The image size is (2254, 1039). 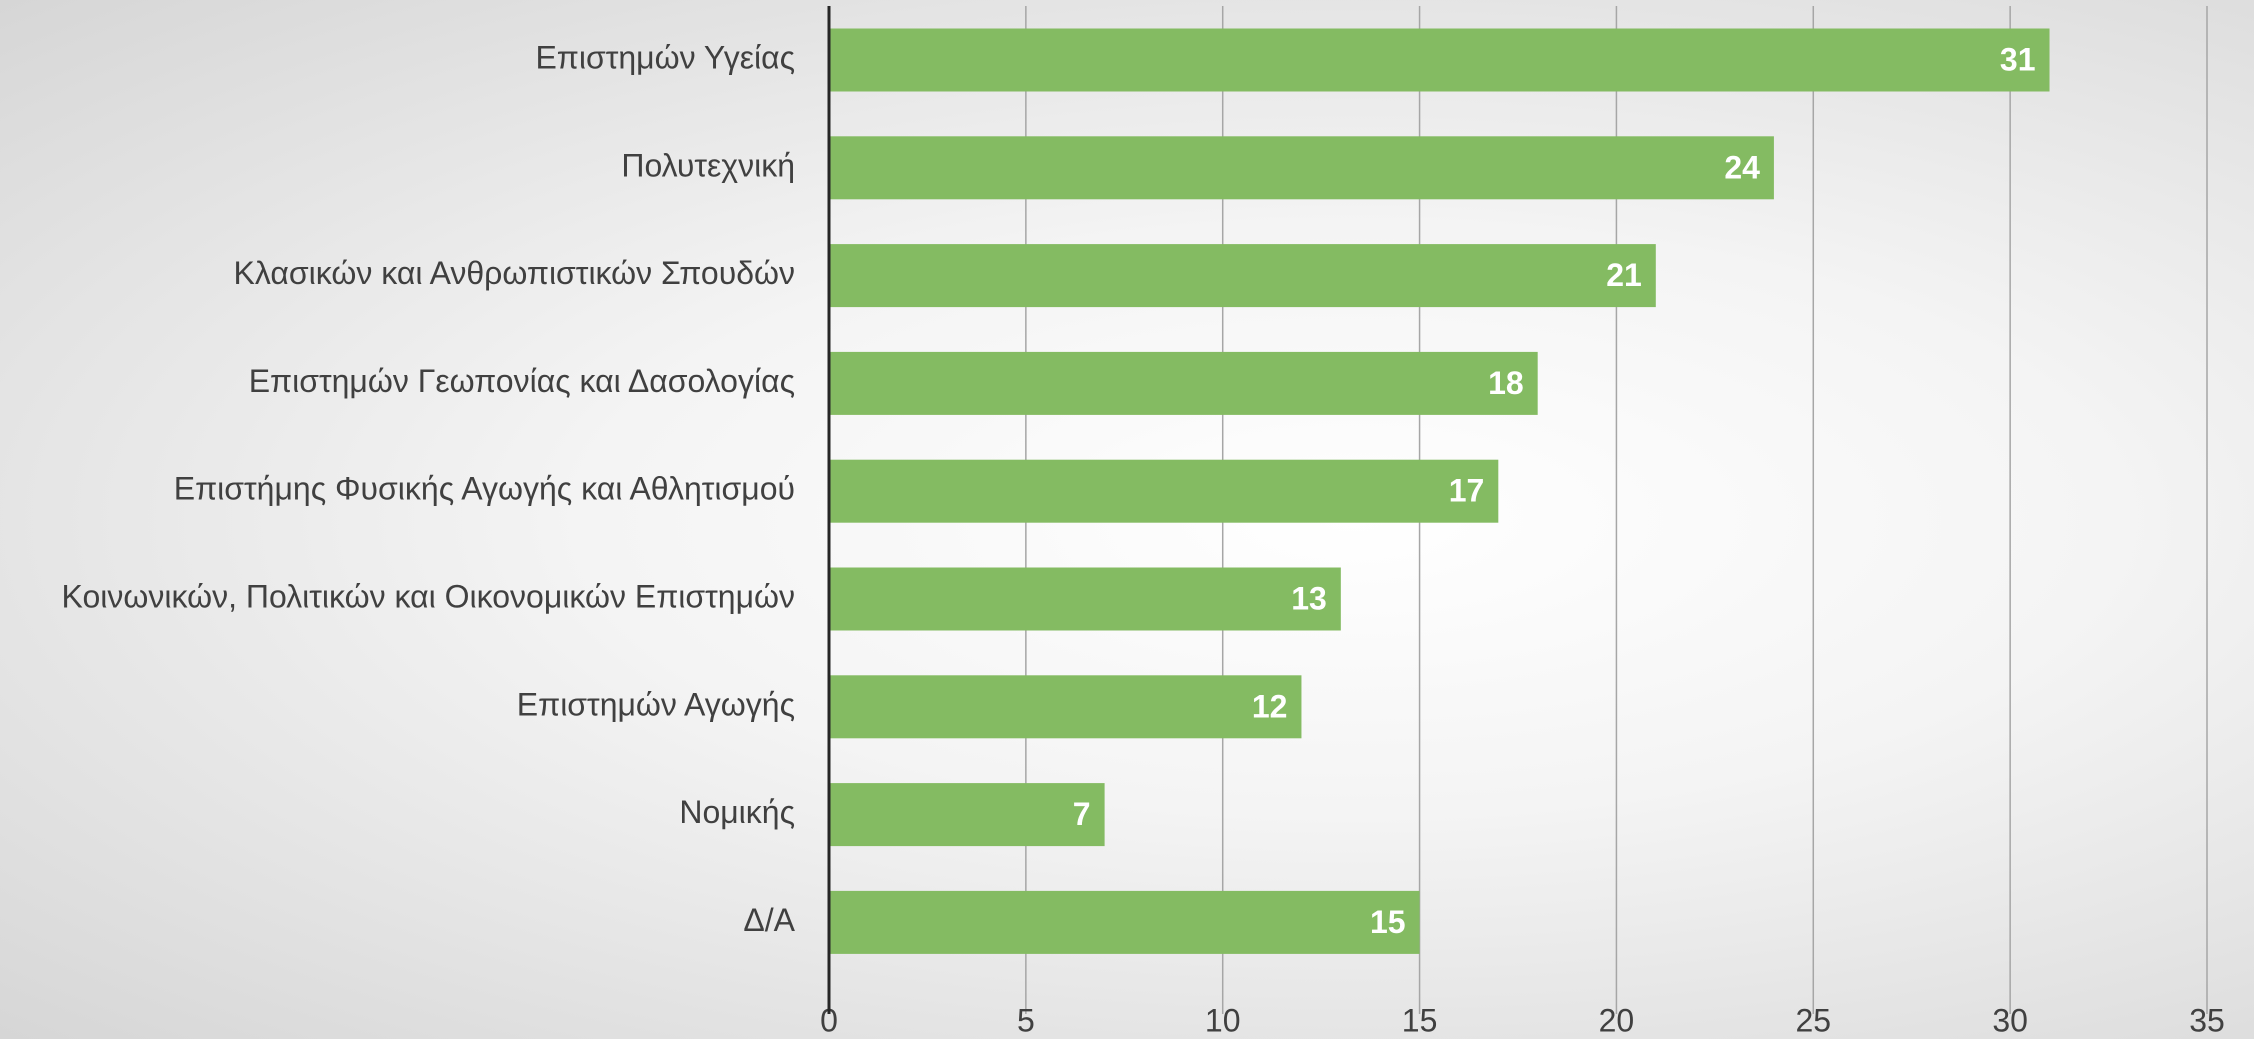 What do you see at coordinates (2010, 1020) in the screenshot?
I see `x-tick-label: 30` at bounding box center [2010, 1020].